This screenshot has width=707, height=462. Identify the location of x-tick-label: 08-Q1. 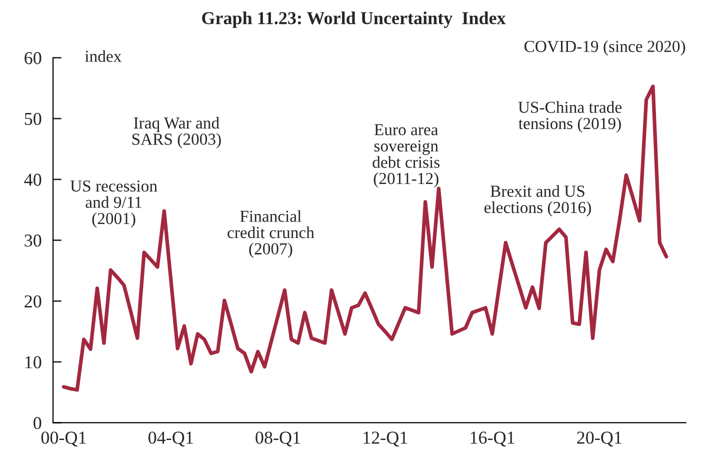
(278, 439).